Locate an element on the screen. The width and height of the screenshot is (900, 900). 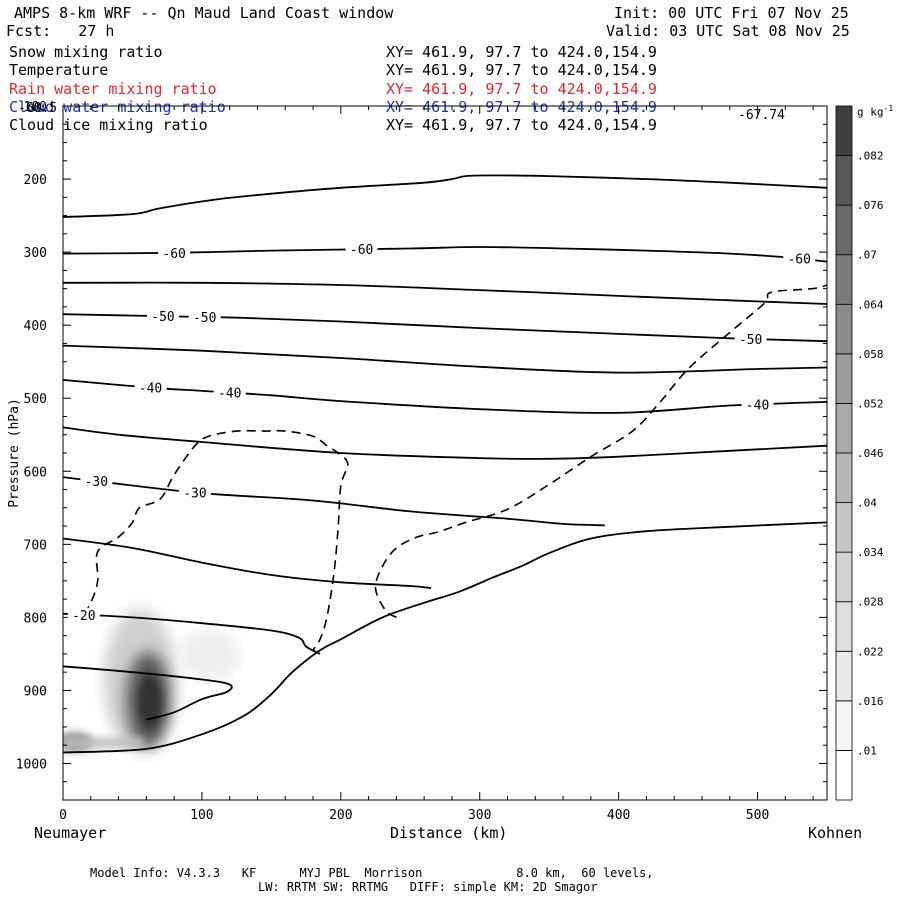
colorbar-tick-label: .028 is located at coordinates (870, 602).